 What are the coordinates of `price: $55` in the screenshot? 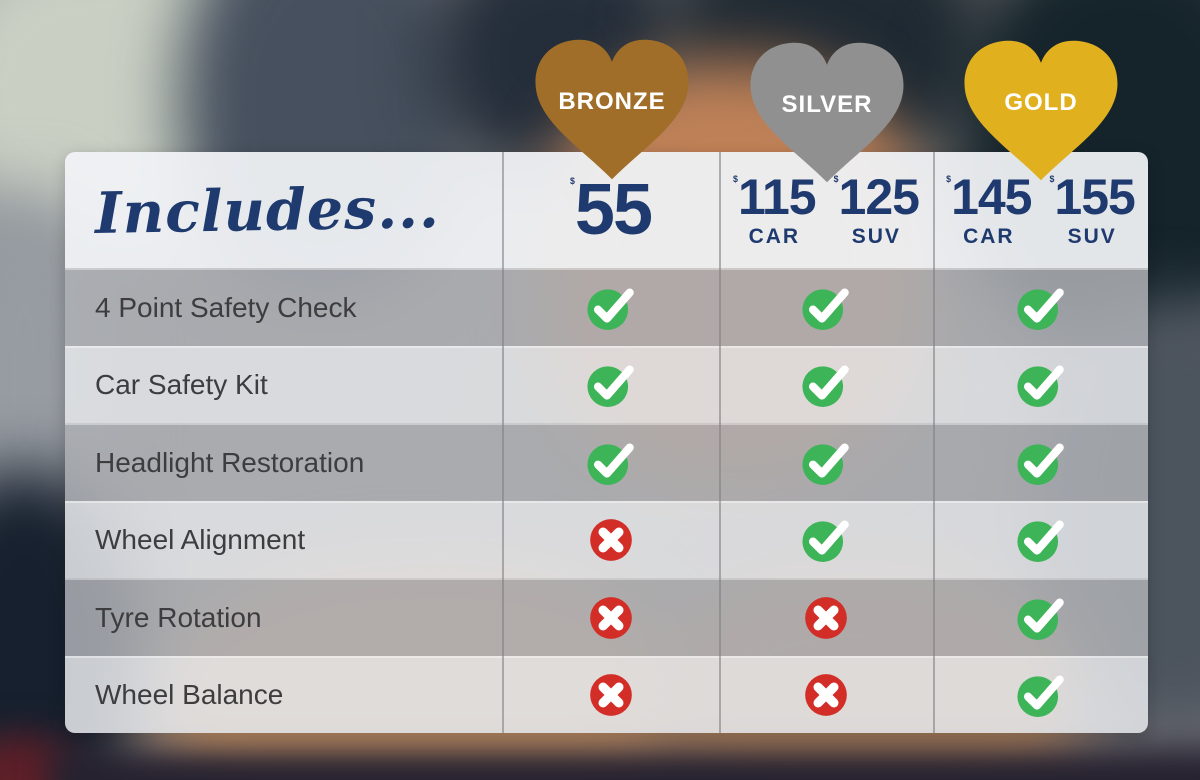 It's located at (611, 210).